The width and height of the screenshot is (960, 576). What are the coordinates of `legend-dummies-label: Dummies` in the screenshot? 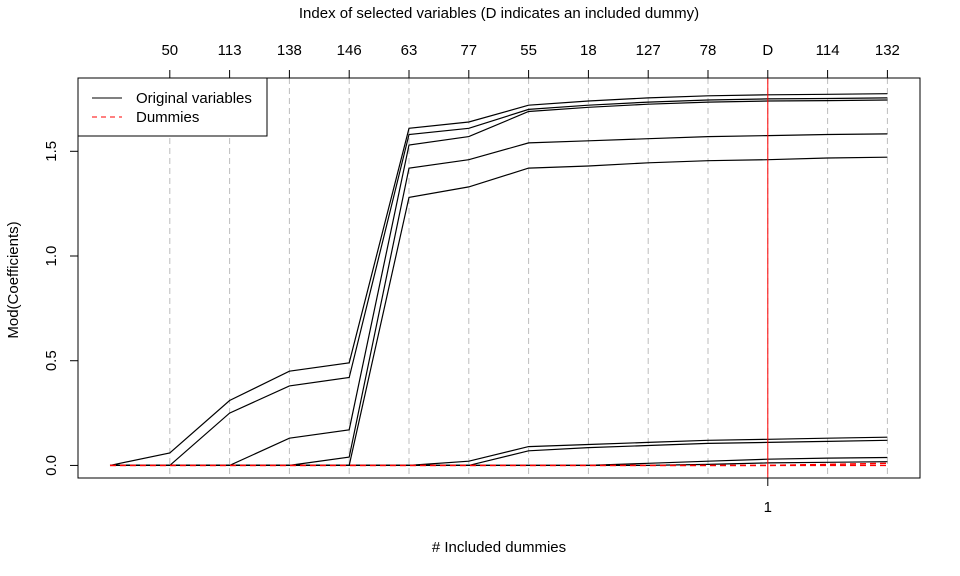 It's located at (167, 117).